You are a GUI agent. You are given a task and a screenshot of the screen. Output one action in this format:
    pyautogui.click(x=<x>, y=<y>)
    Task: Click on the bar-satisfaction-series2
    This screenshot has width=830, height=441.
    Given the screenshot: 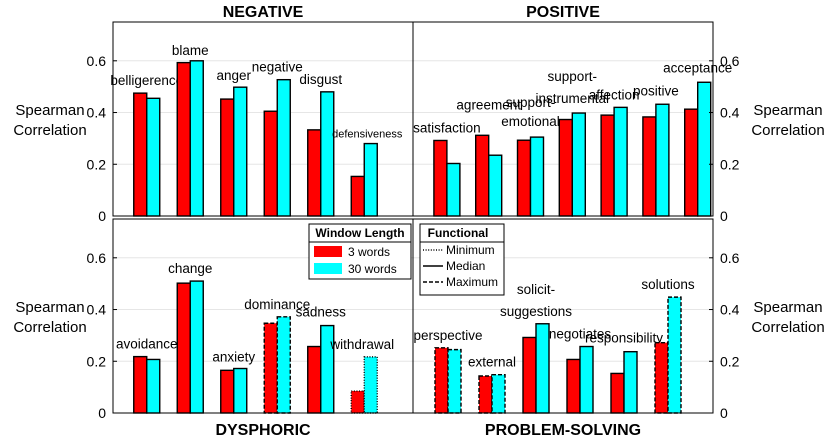 What is the action you would take?
    pyautogui.click(x=453, y=189)
    